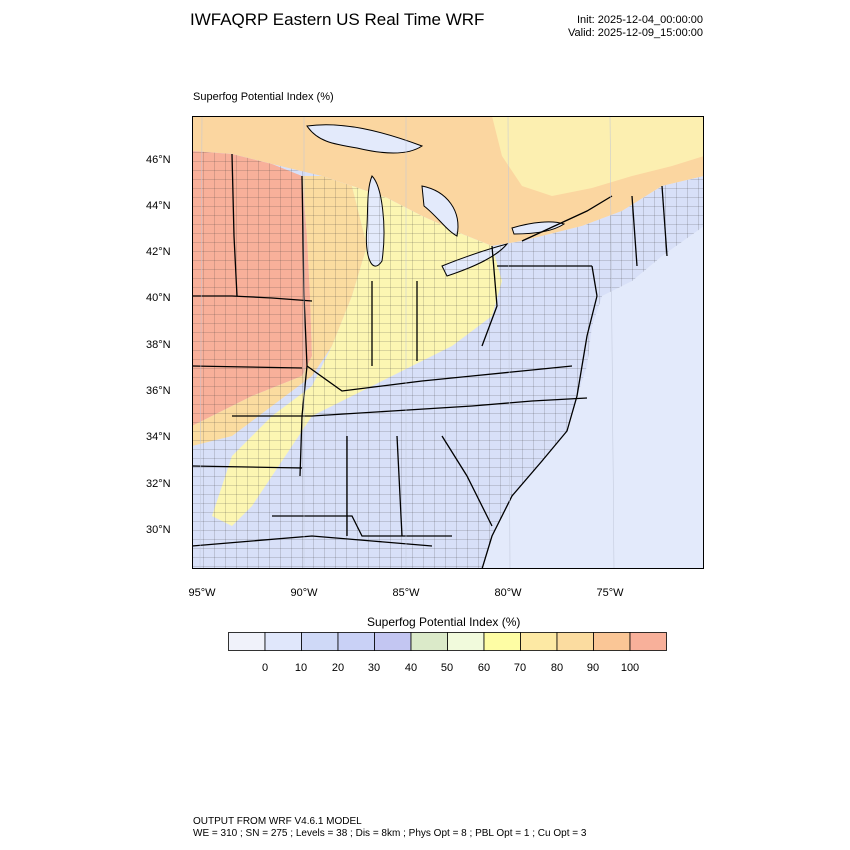 This screenshot has width=850, height=850. Describe the element at coordinates (593, 668) in the screenshot. I see `colorbar-label: 90` at that location.